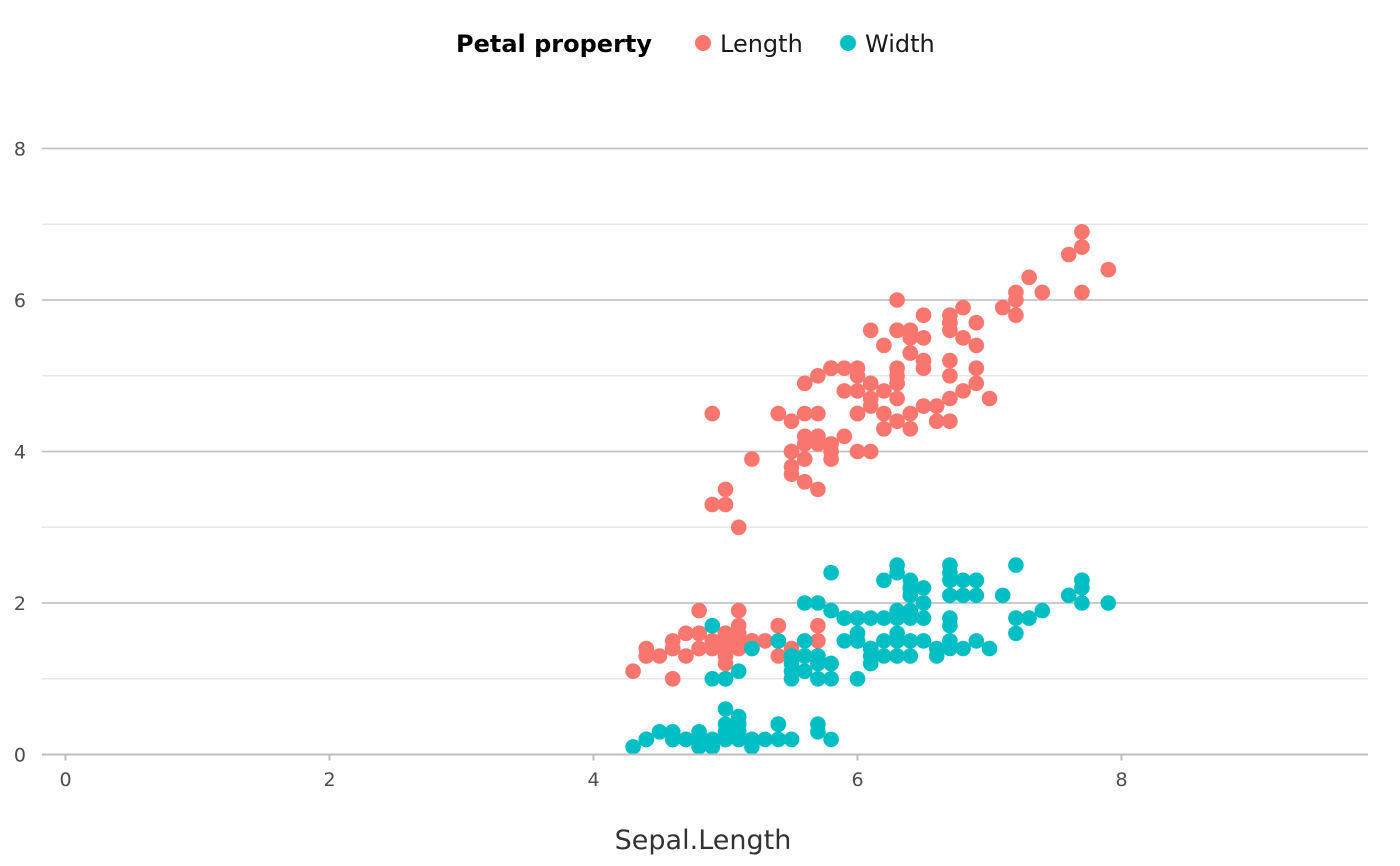 This screenshot has height=866, width=1400. I want to click on legend: Petal property Length Width, so click(695, 44).